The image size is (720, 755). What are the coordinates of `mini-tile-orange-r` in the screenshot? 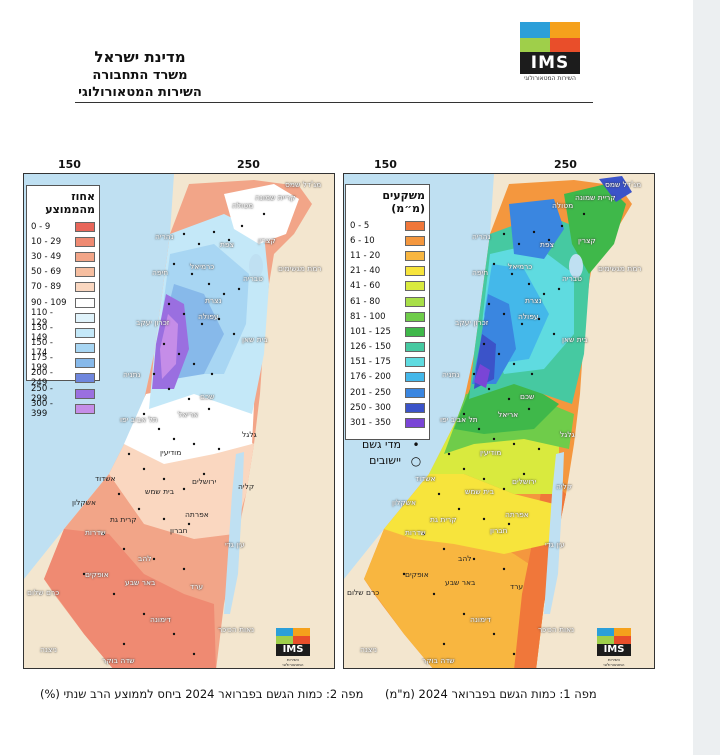 It's located at (622, 632).